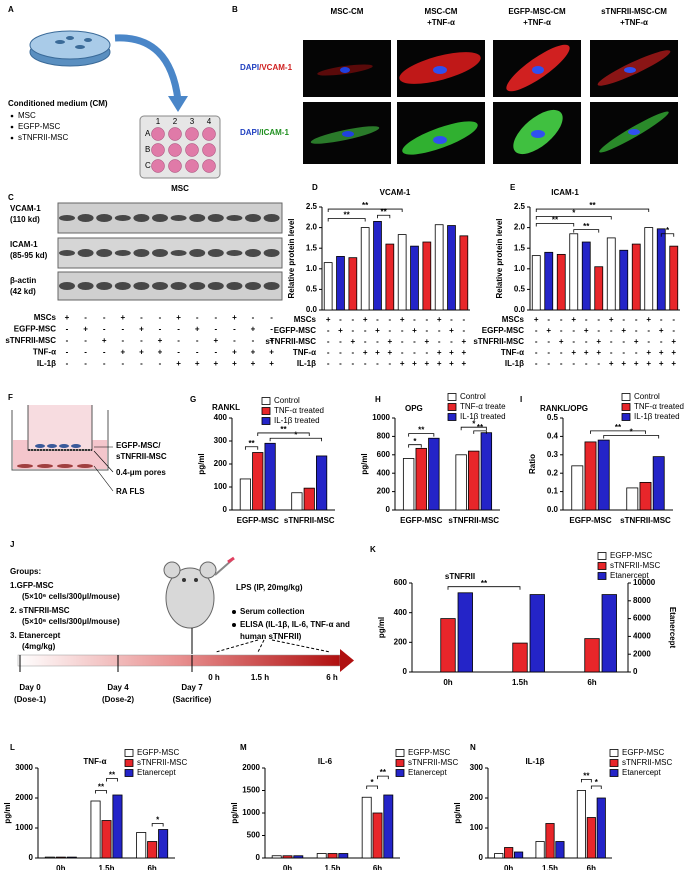  I want to click on chart-title: TNF-α, so click(94, 761).